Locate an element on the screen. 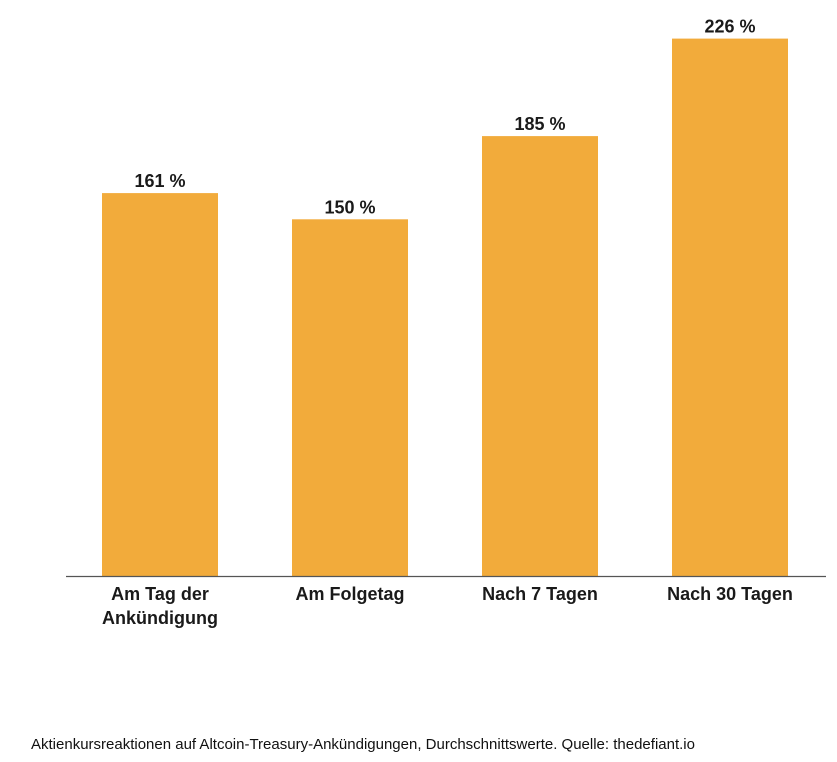 The height and width of the screenshot is (762, 837). value-label-1: 161 % is located at coordinates (159, 181).